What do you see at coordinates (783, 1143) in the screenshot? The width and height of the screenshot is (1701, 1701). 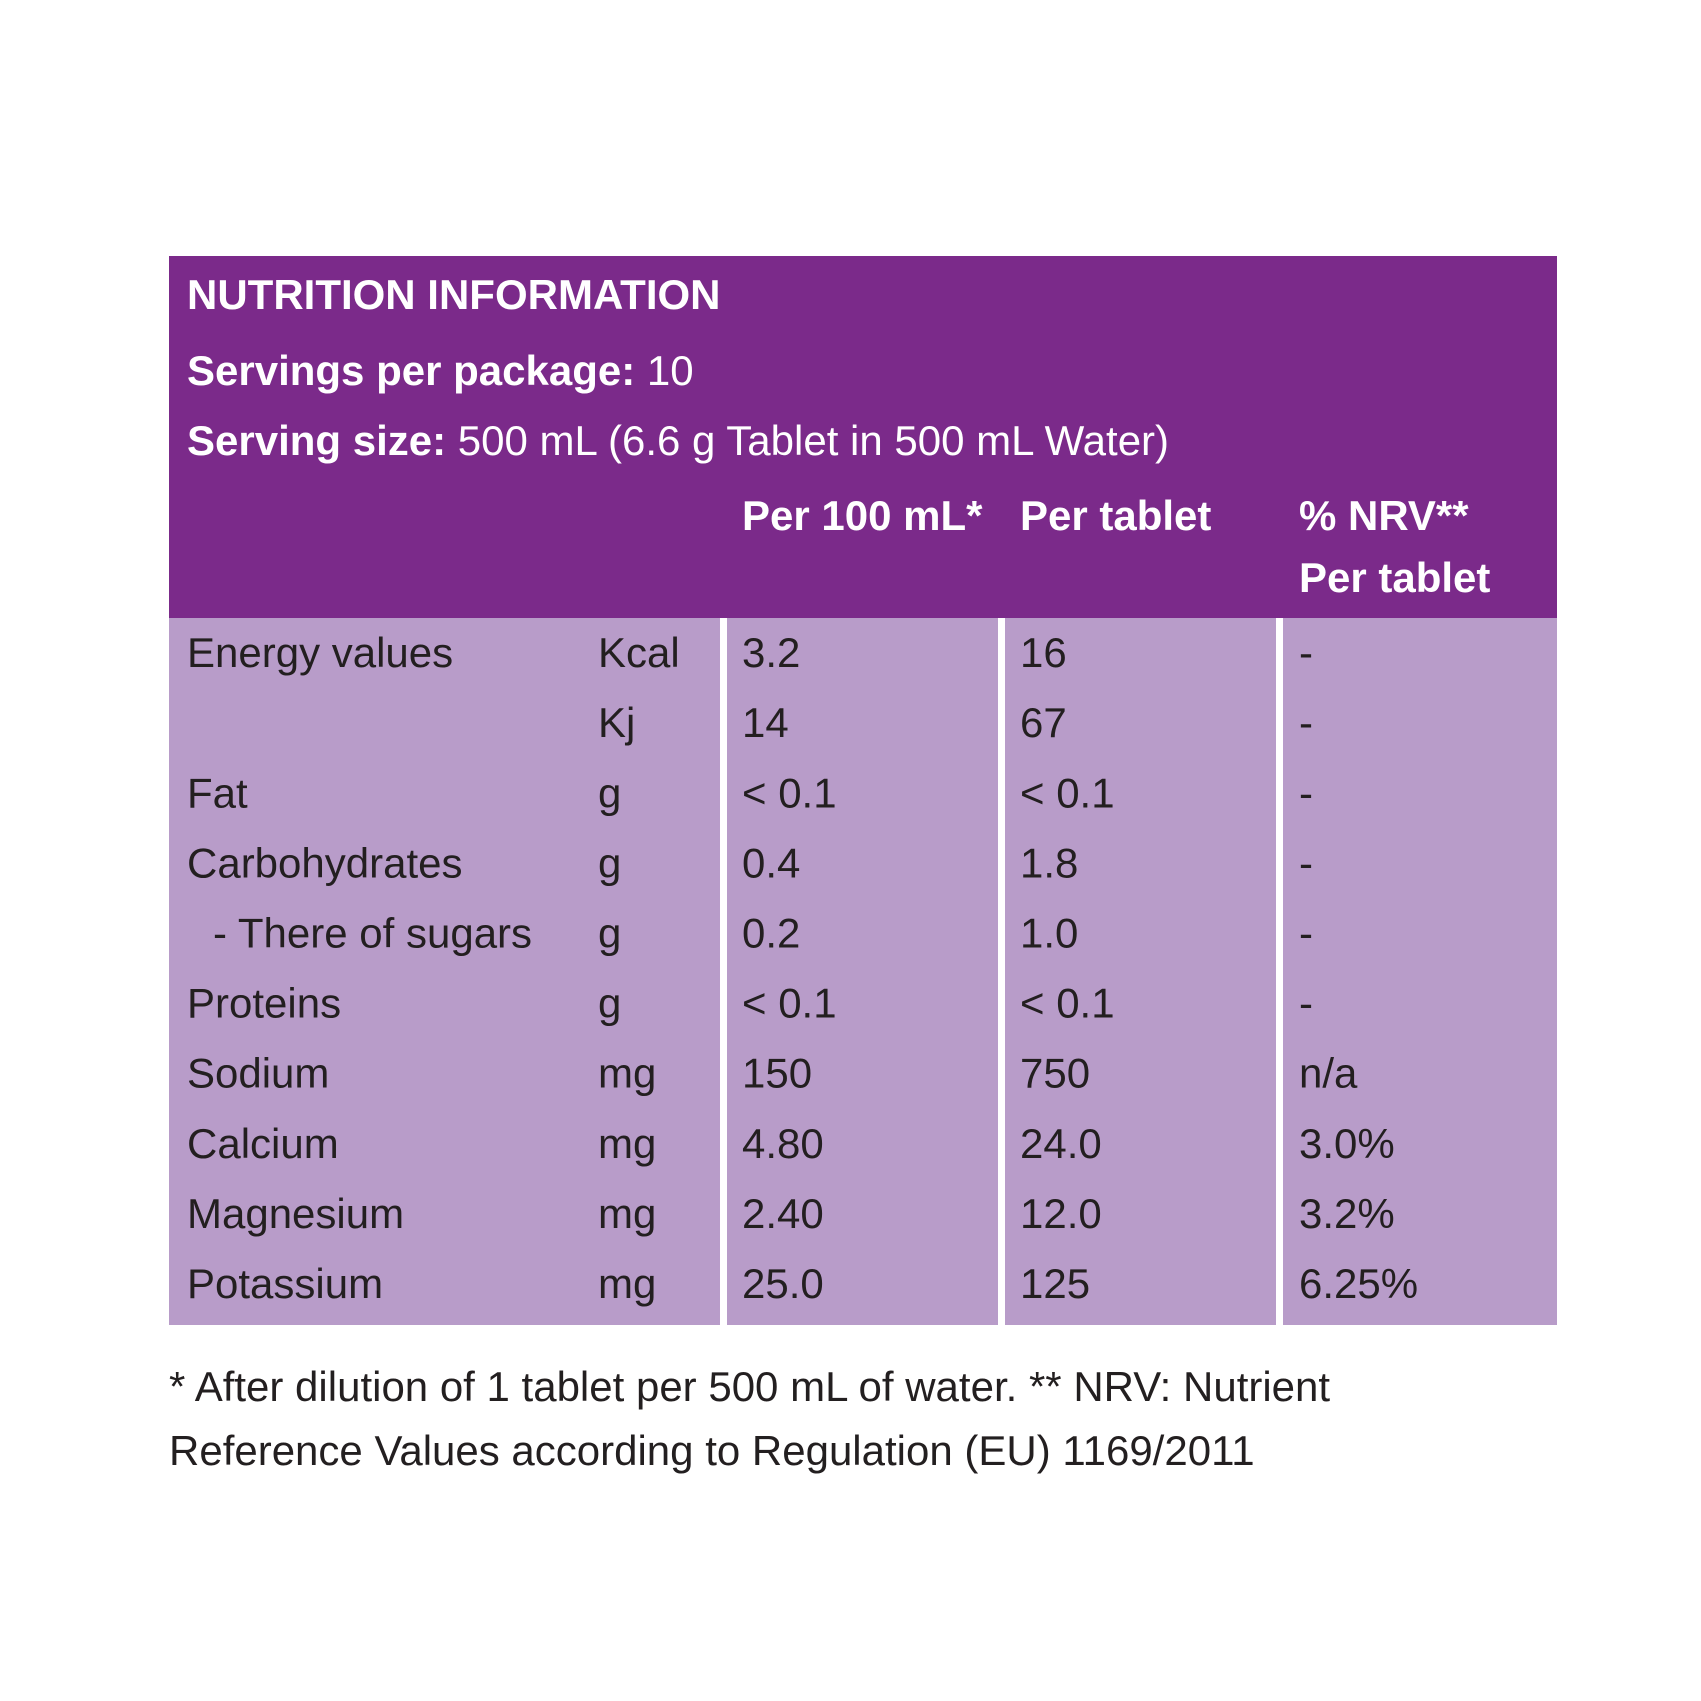 I see `cell: 4.80` at bounding box center [783, 1143].